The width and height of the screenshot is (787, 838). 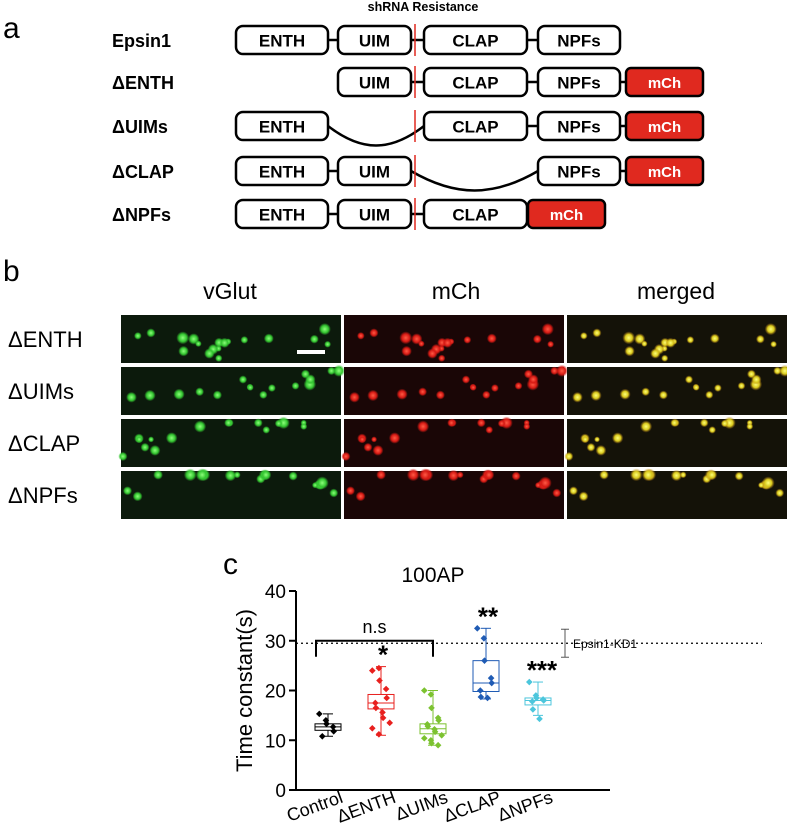 What do you see at coordinates (275, 741) in the screenshot?
I see `y-tick-label: 10` at bounding box center [275, 741].